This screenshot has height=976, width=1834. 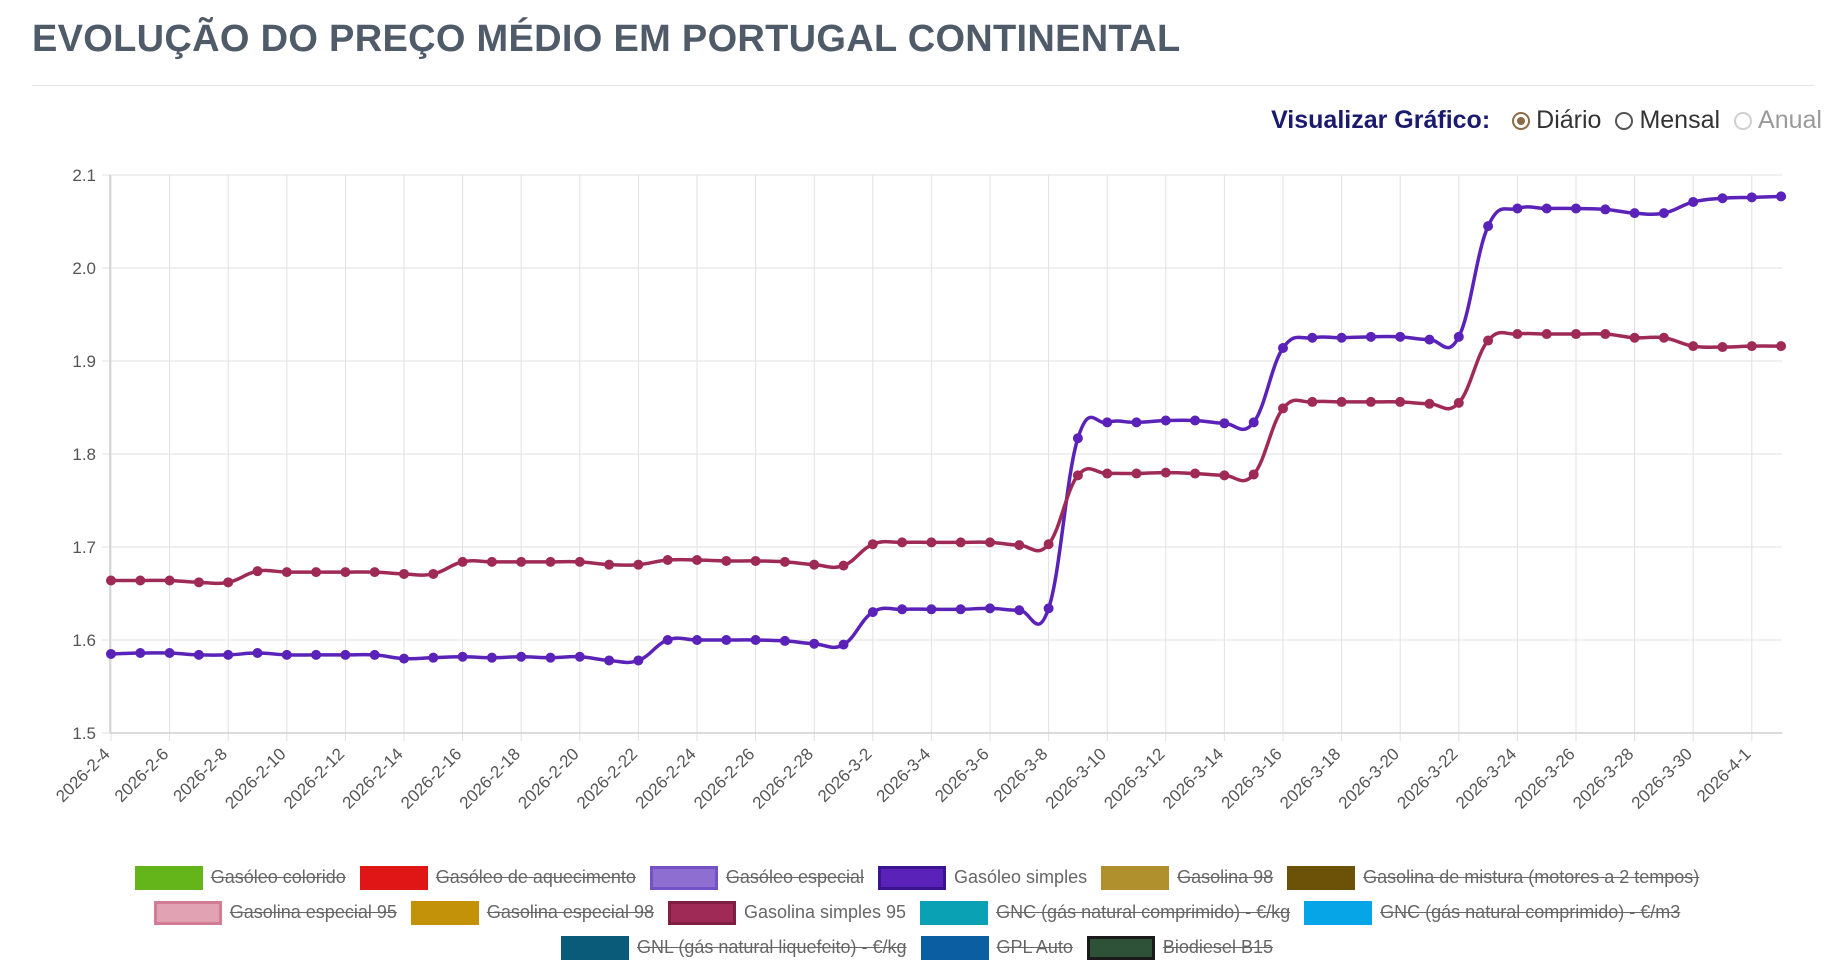 What do you see at coordinates (1556, 120) in the screenshot?
I see `radio-daily: Diário` at bounding box center [1556, 120].